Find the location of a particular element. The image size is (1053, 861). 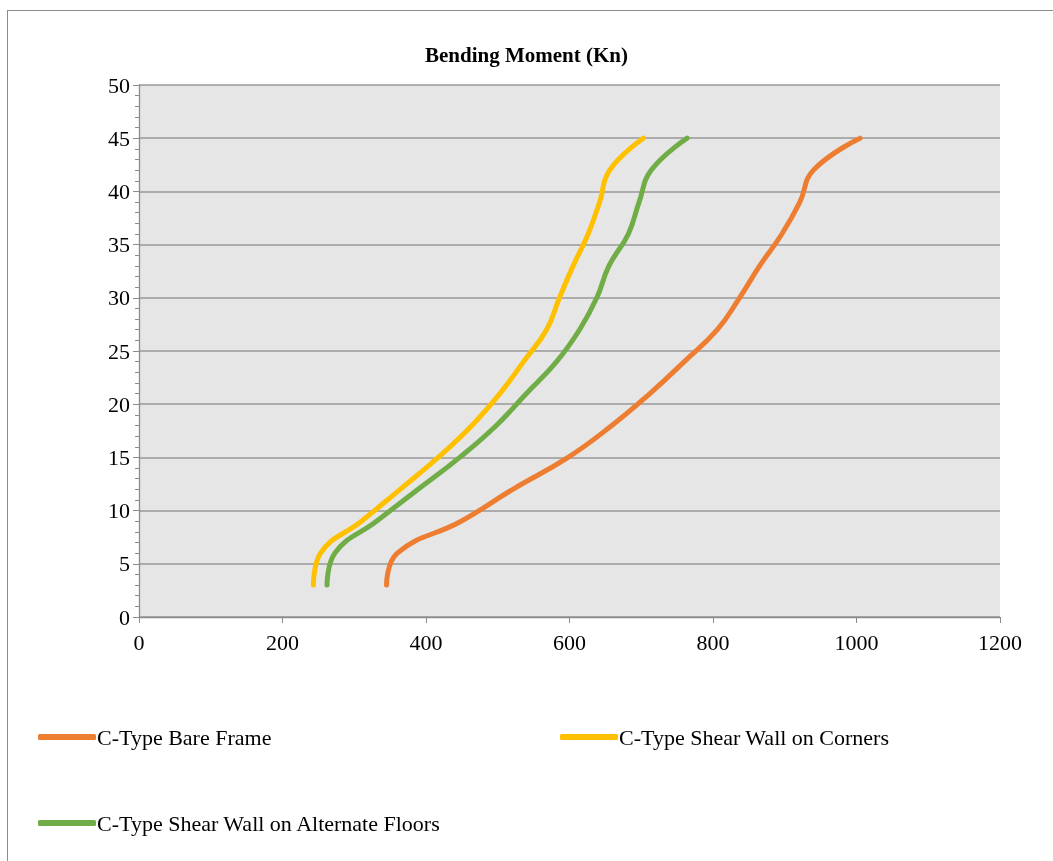

y-tick-label: 20 is located at coordinates (119, 404).